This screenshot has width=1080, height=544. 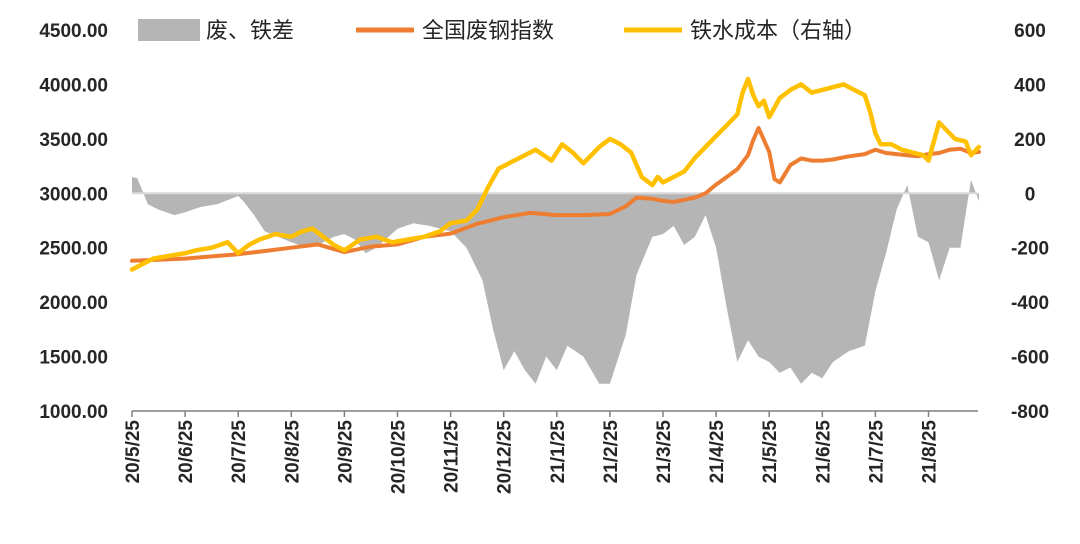 I want to click on left-tick-label: 3000.00, so click(x=73, y=194).